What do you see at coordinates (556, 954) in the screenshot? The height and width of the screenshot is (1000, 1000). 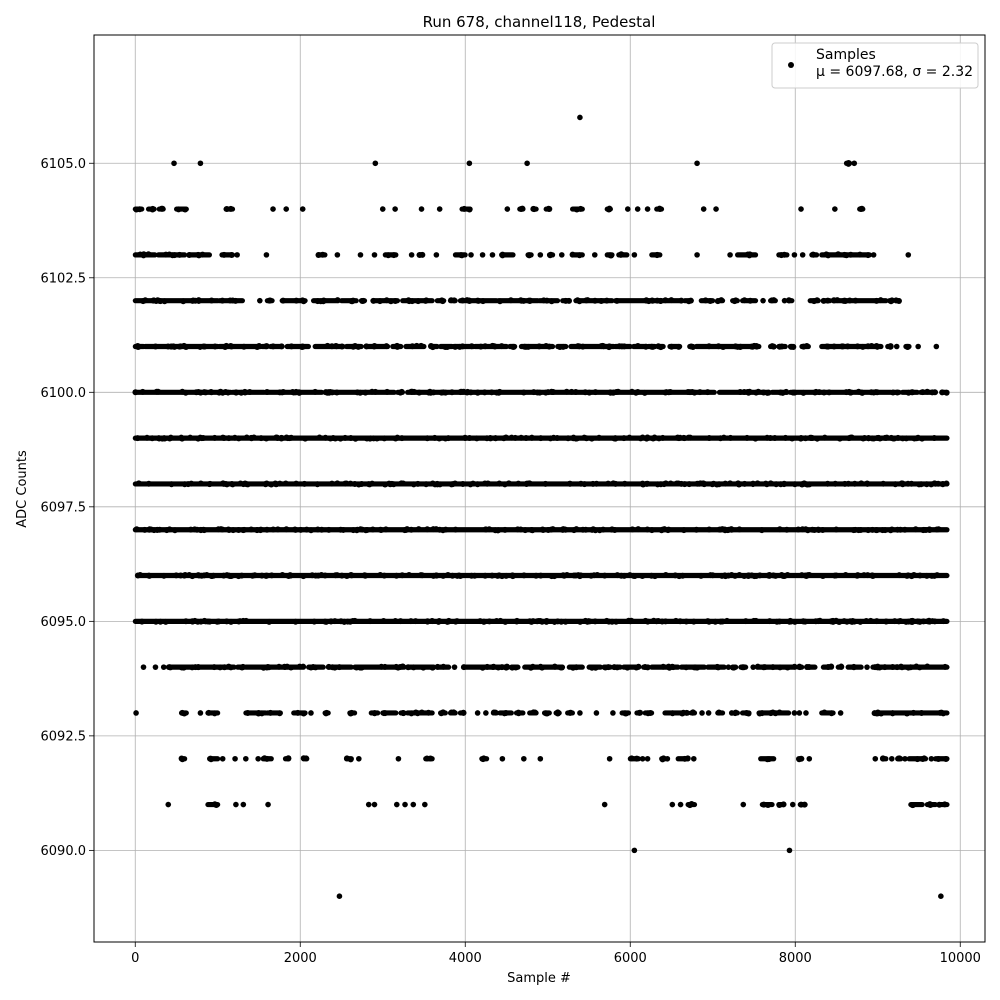 I see `x-axis: 0 2000 4000 6000 8000 10000` at bounding box center [556, 954].